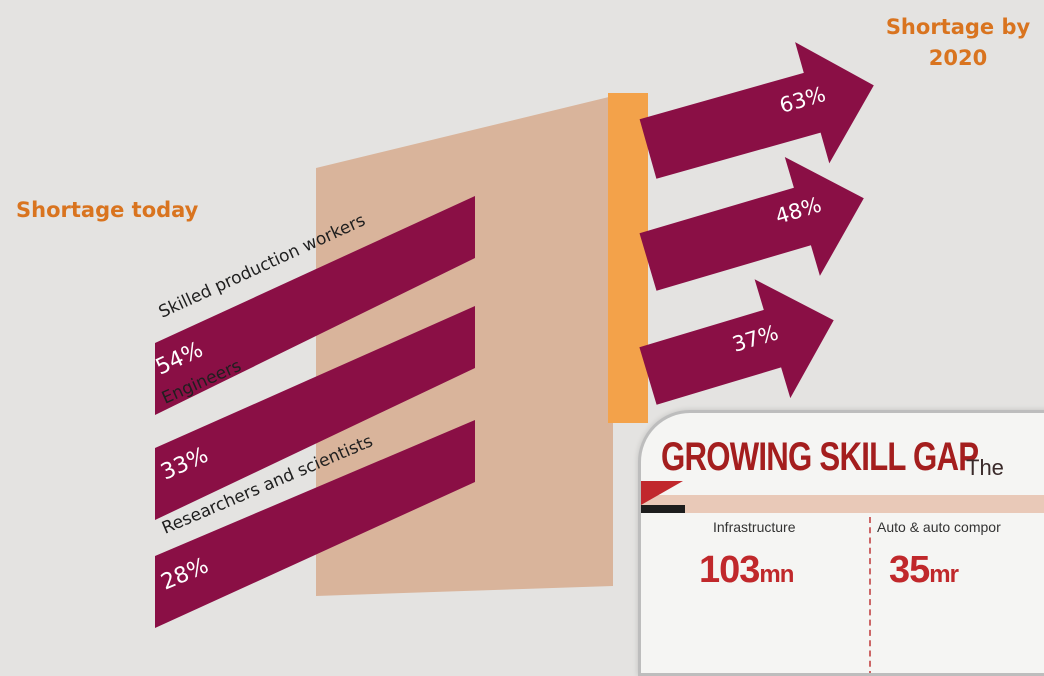  I want to click on divider-wall, so click(628, 258).